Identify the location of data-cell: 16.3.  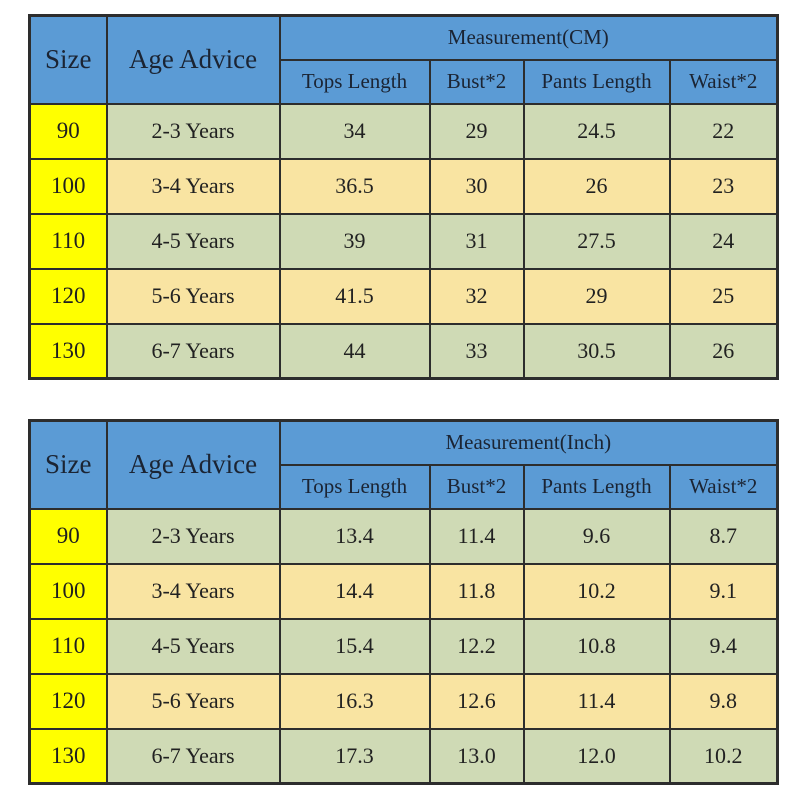
(354, 701).